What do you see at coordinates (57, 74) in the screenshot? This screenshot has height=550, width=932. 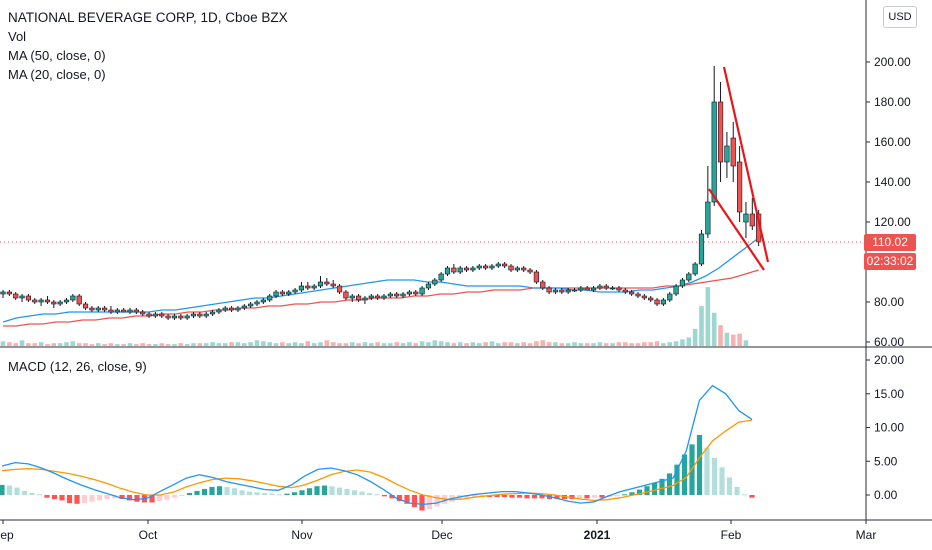 I see `ma20-legend: MA (20, close, 0)` at bounding box center [57, 74].